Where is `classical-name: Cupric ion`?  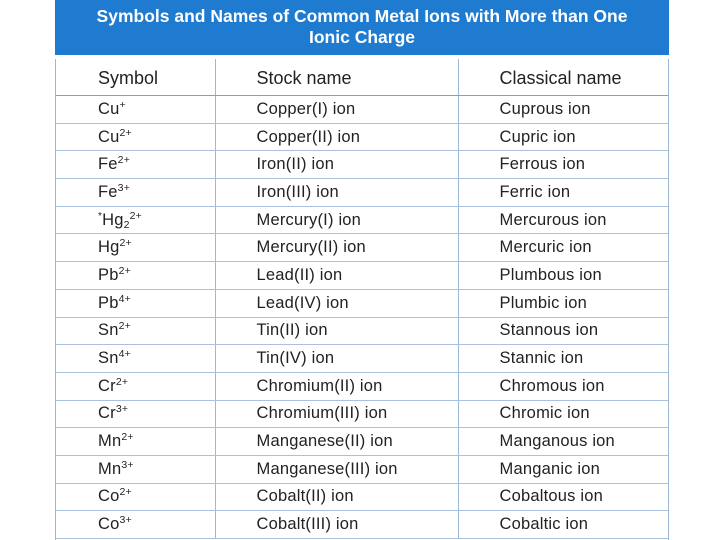 classical-name: Cupric ion is located at coordinates (563, 137).